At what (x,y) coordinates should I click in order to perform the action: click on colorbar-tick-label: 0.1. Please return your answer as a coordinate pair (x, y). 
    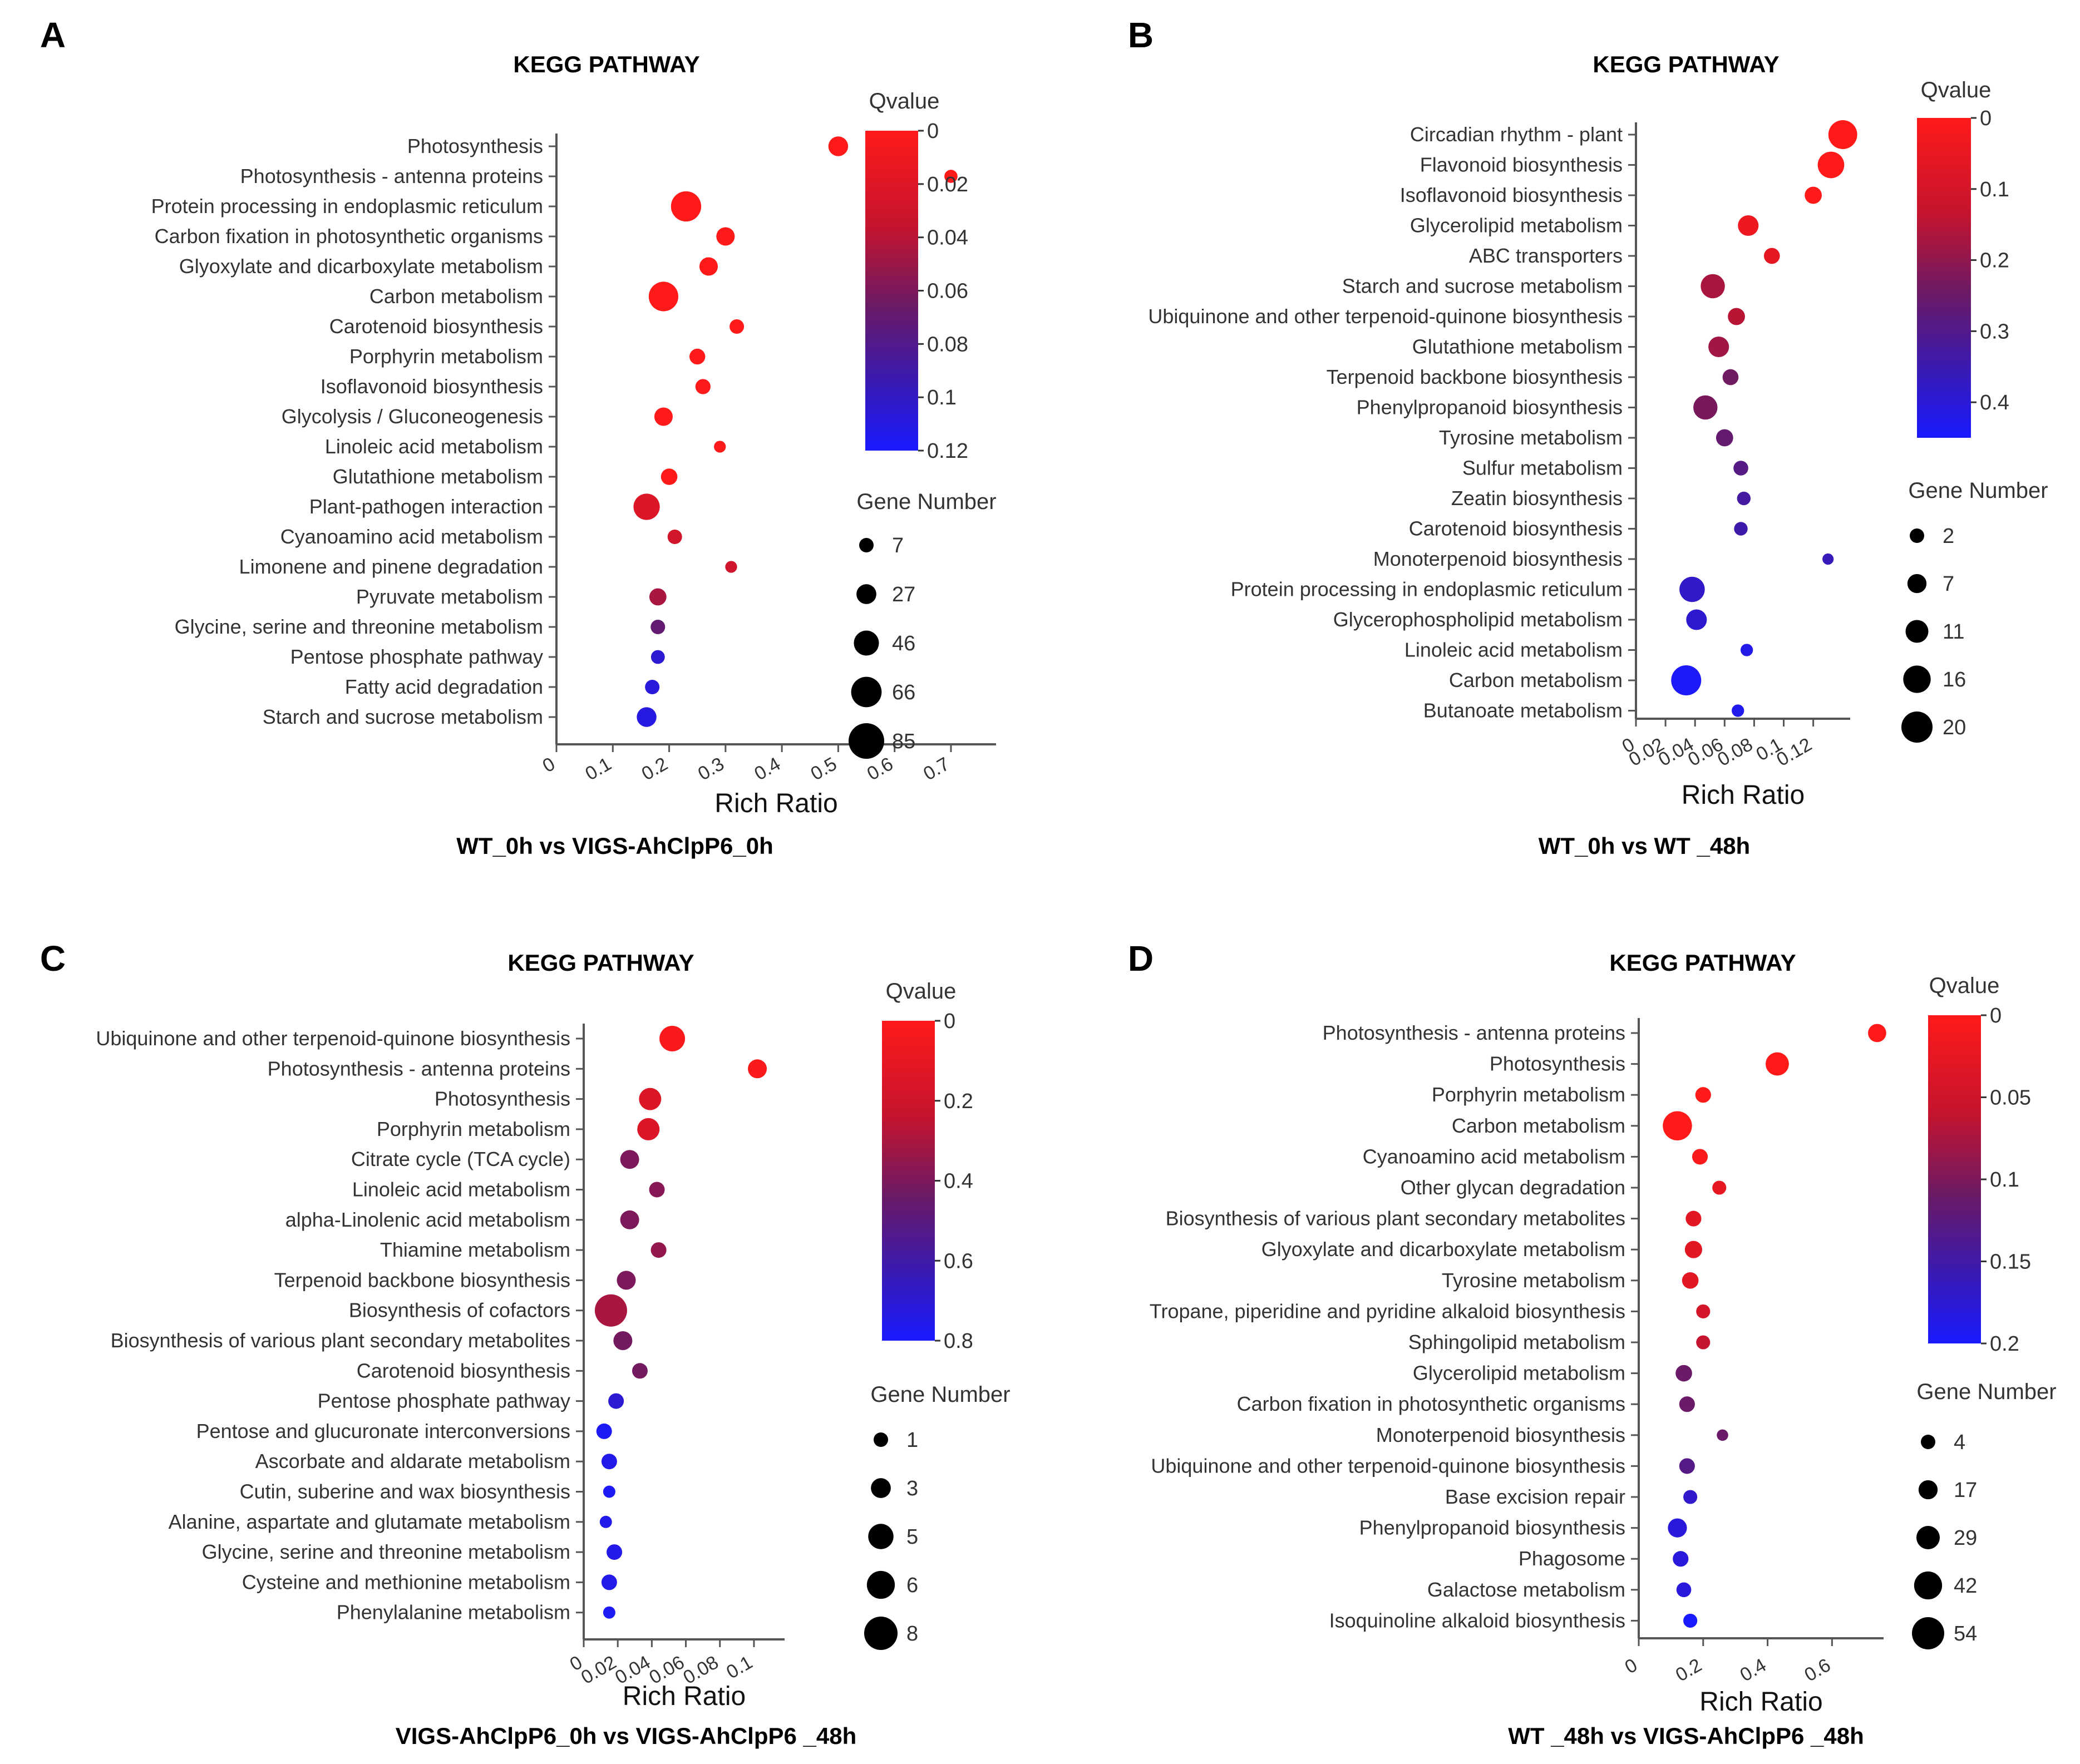
    Looking at the image, I should click on (1995, 189).